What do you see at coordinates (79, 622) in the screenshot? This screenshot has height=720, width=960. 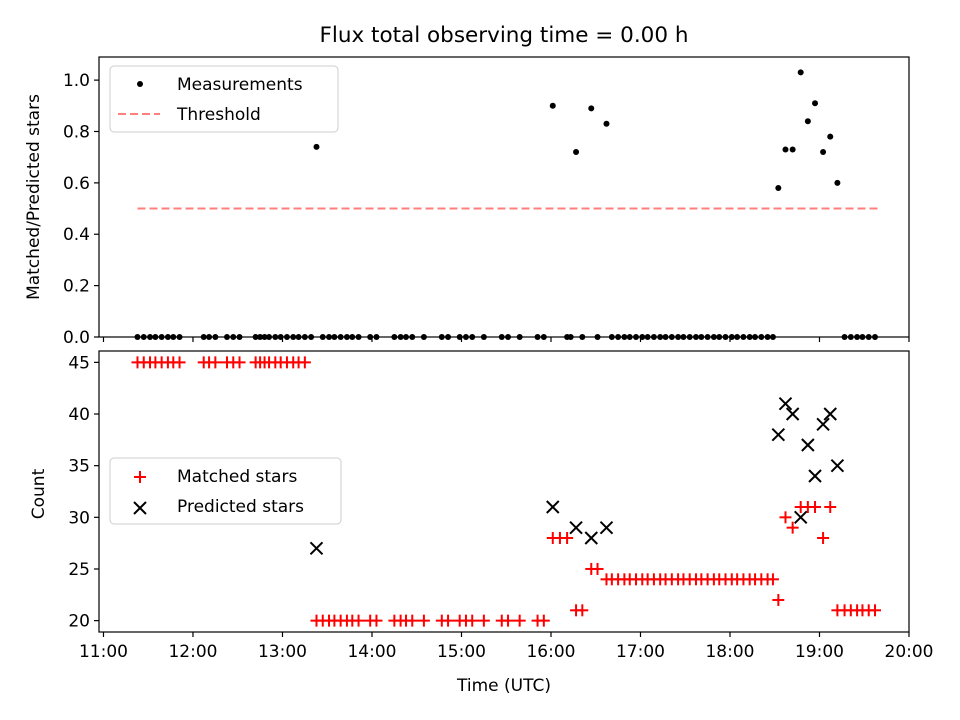 I see `bottom-ytick-label: 20` at bounding box center [79, 622].